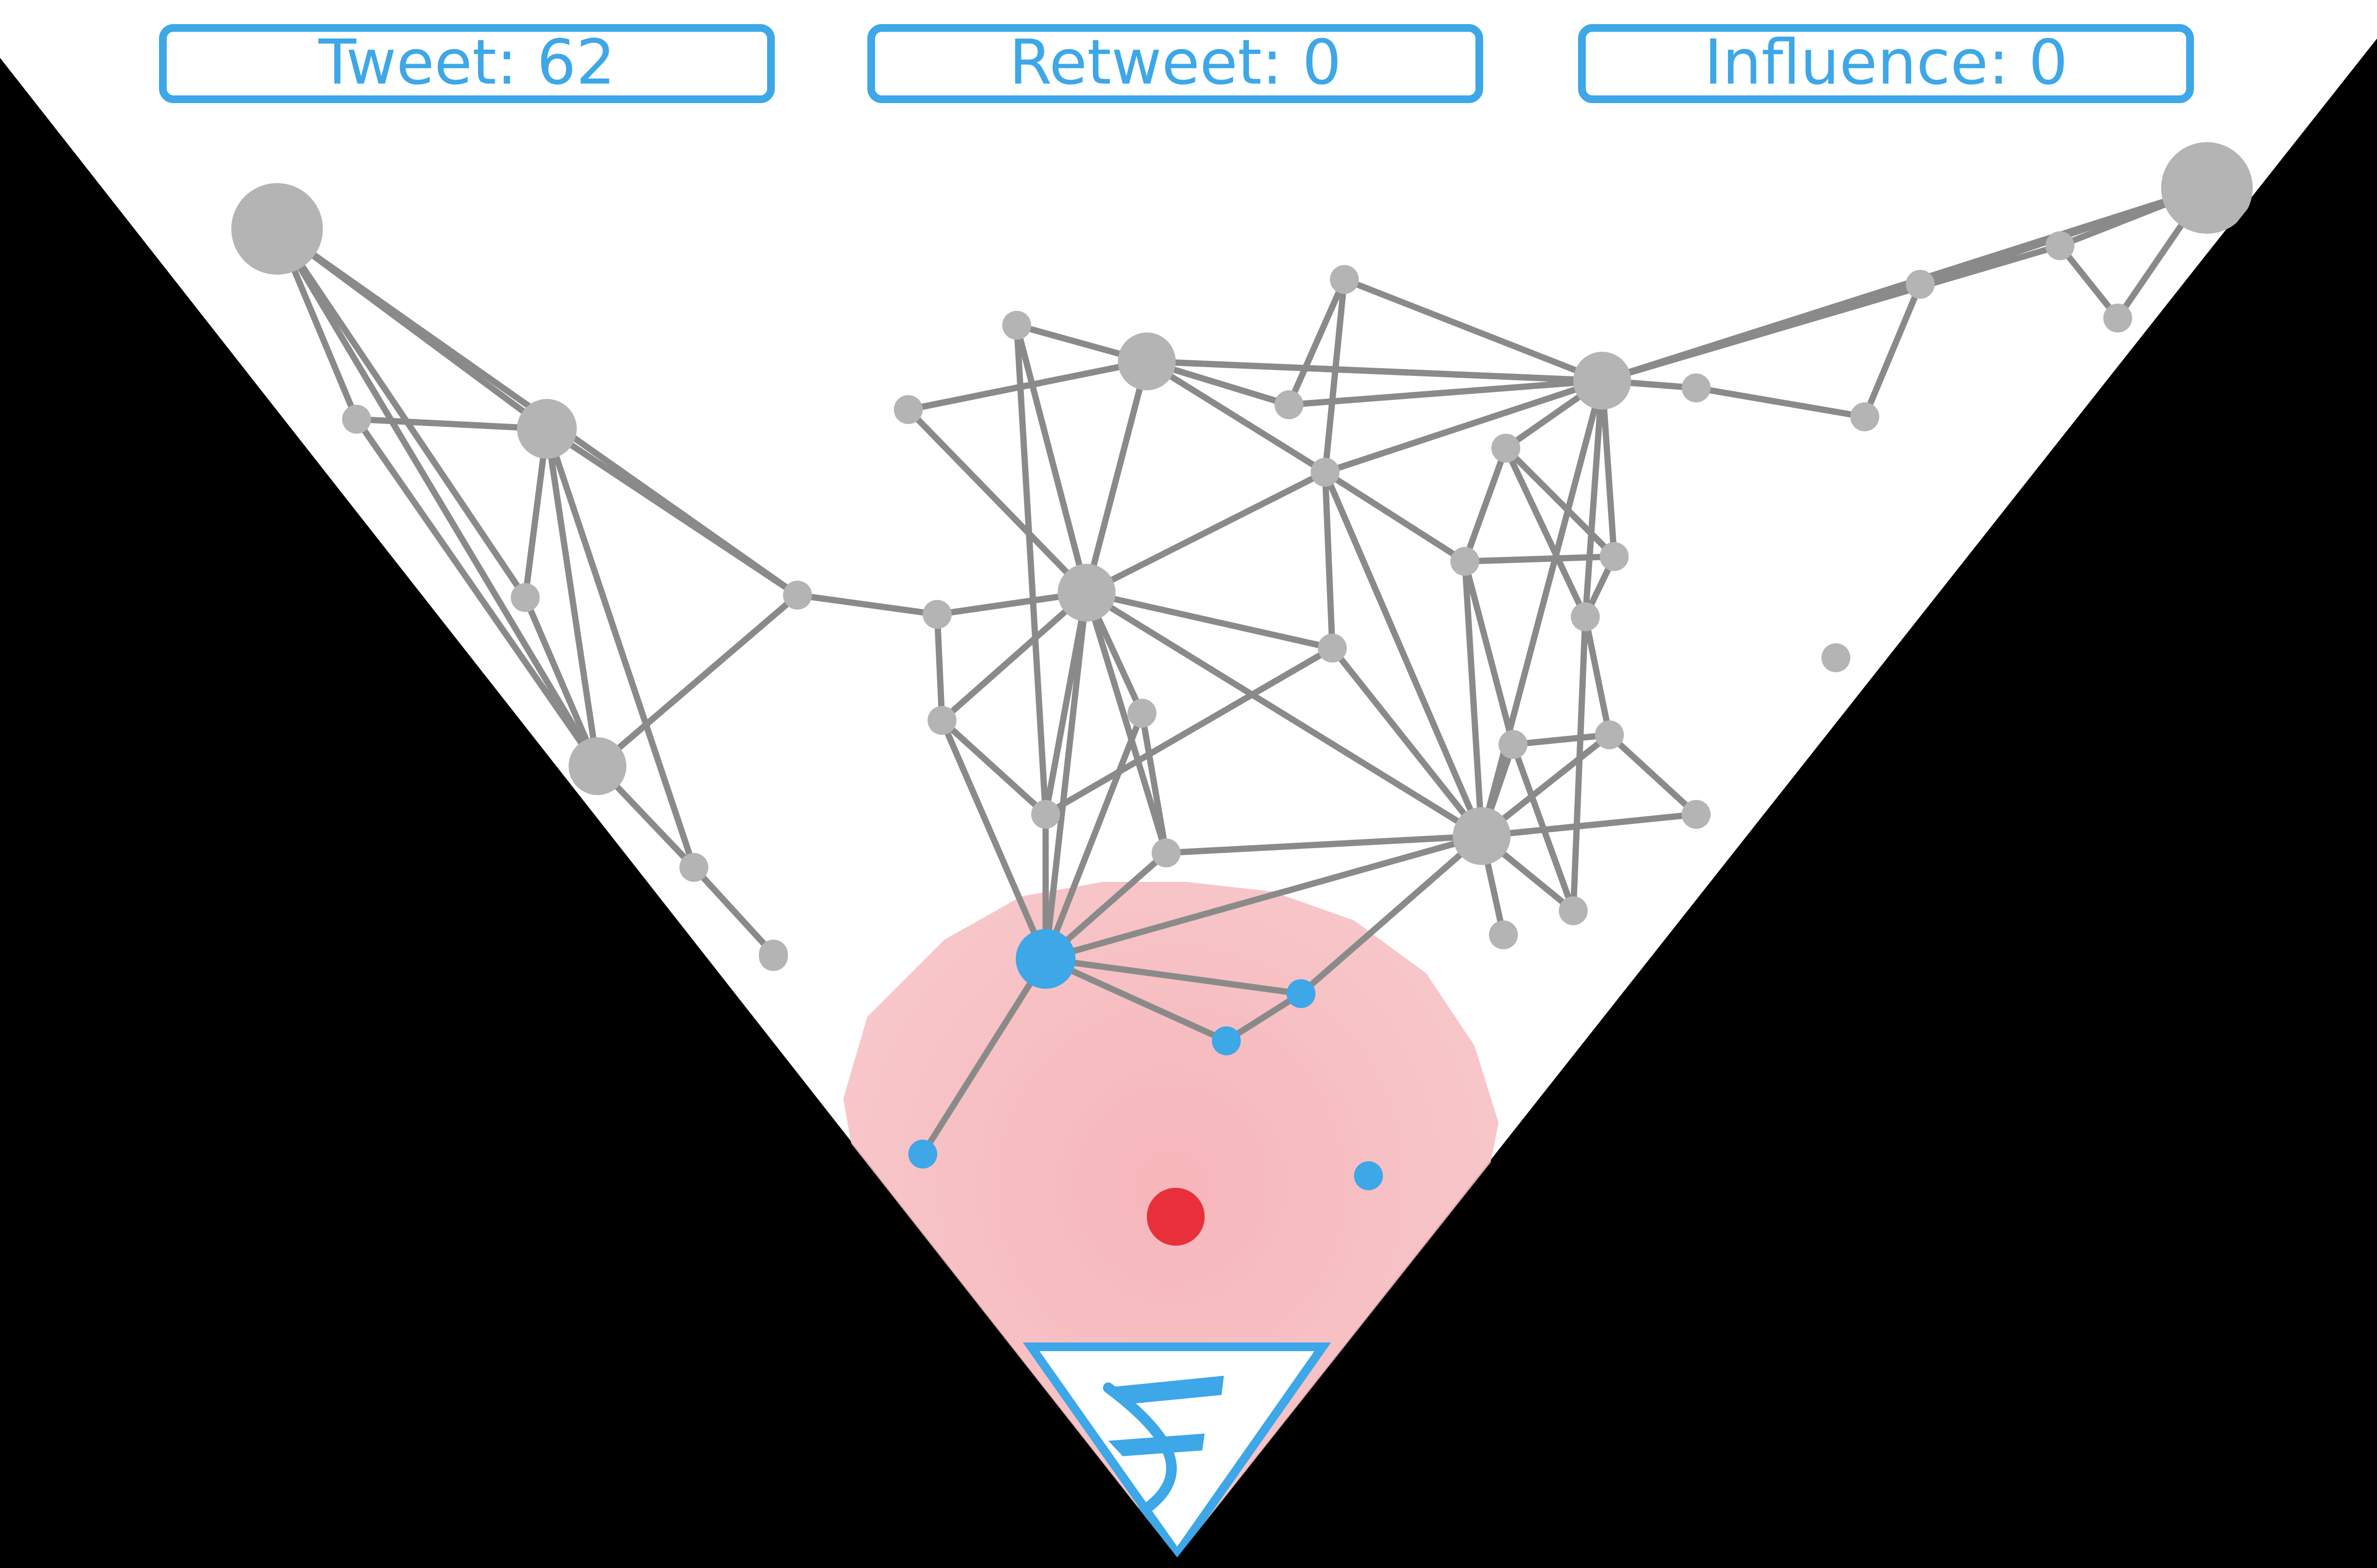  What do you see at coordinates (1176, 1217) in the screenshot?
I see `player-dot-icon` at bounding box center [1176, 1217].